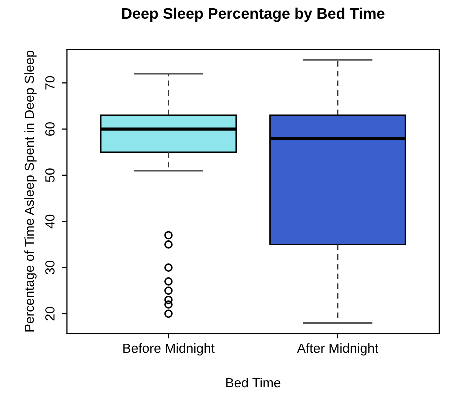 This screenshot has width=454, height=406. What do you see at coordinates (50, 175) in the screenshot?
I see `y-tick-label: 50` at bounding box center [50, 175].